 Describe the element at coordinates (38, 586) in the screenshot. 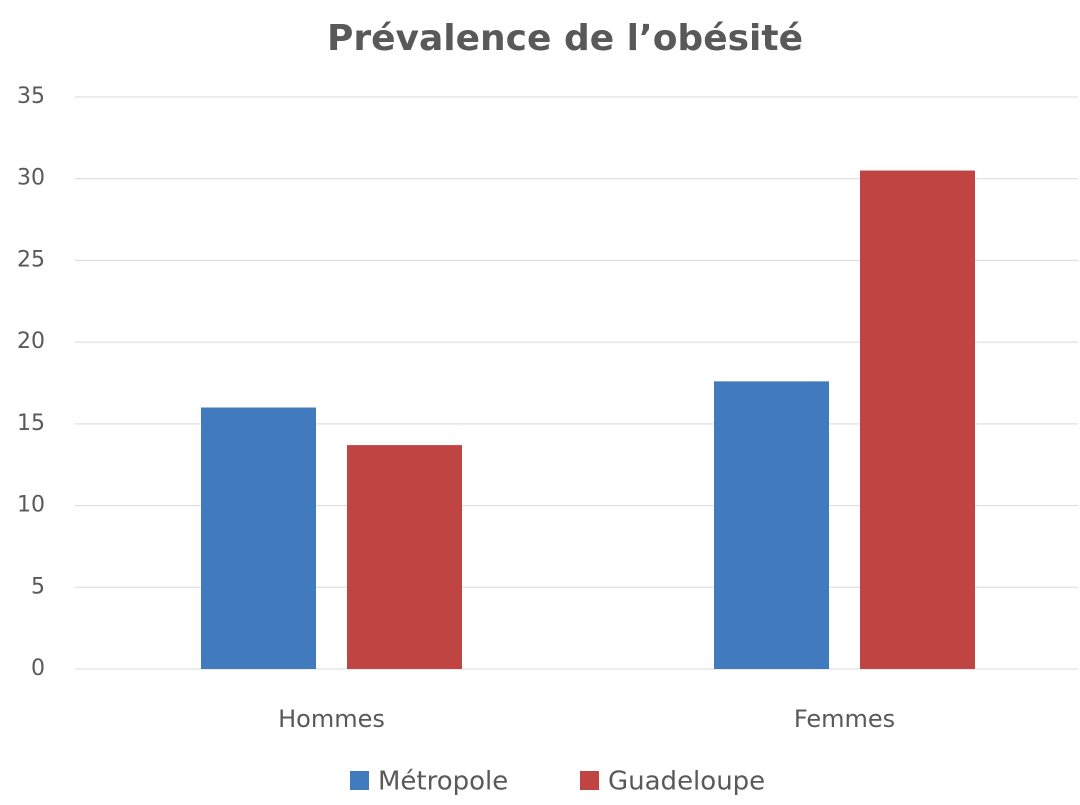

I see `y-tick-label: 5` at that location.